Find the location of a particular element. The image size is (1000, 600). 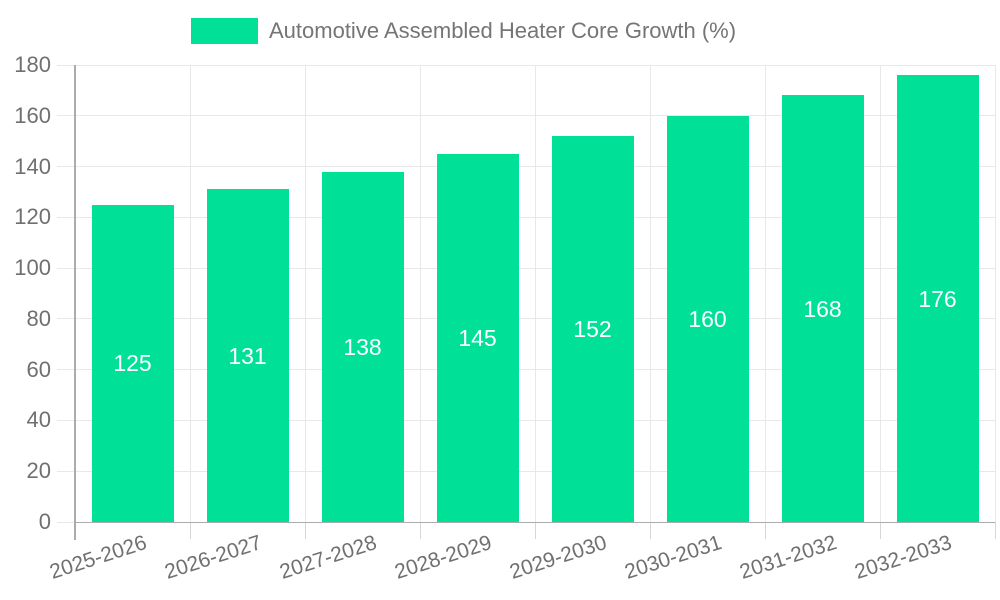

y-axis-tick-label: 80 is located at coordinates (38, 318).